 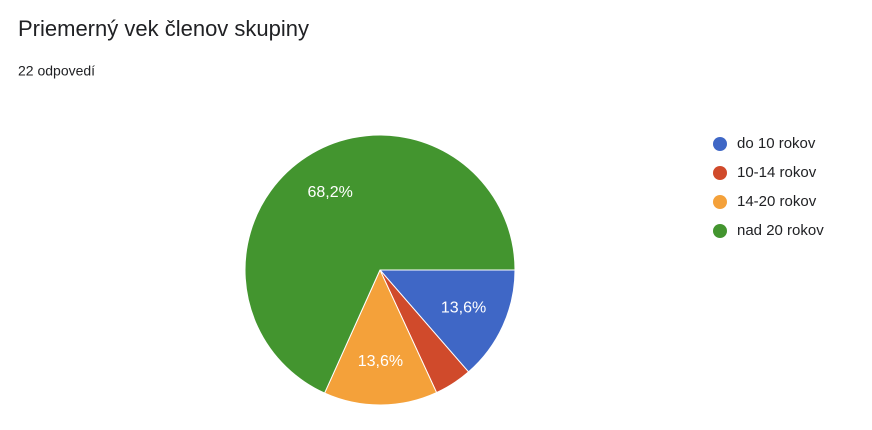 What do you see at coordinates (780, 230) in the screenshot?
I see `legend-label: nad 20 rokov` at bounding box center [780, 230].